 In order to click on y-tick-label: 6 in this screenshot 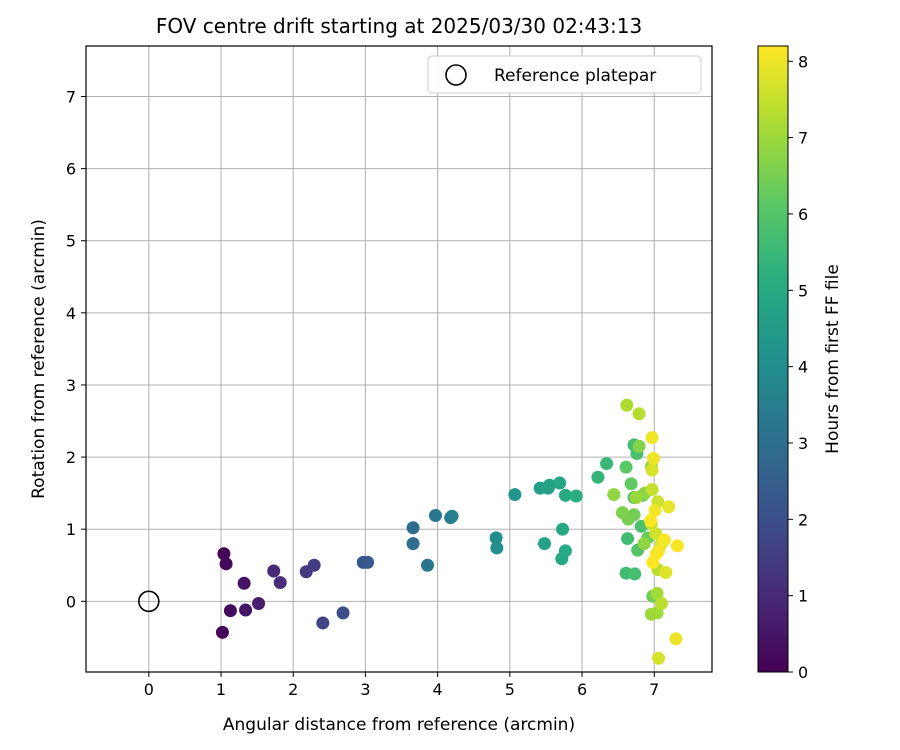, I will do `click(71, 169)`.